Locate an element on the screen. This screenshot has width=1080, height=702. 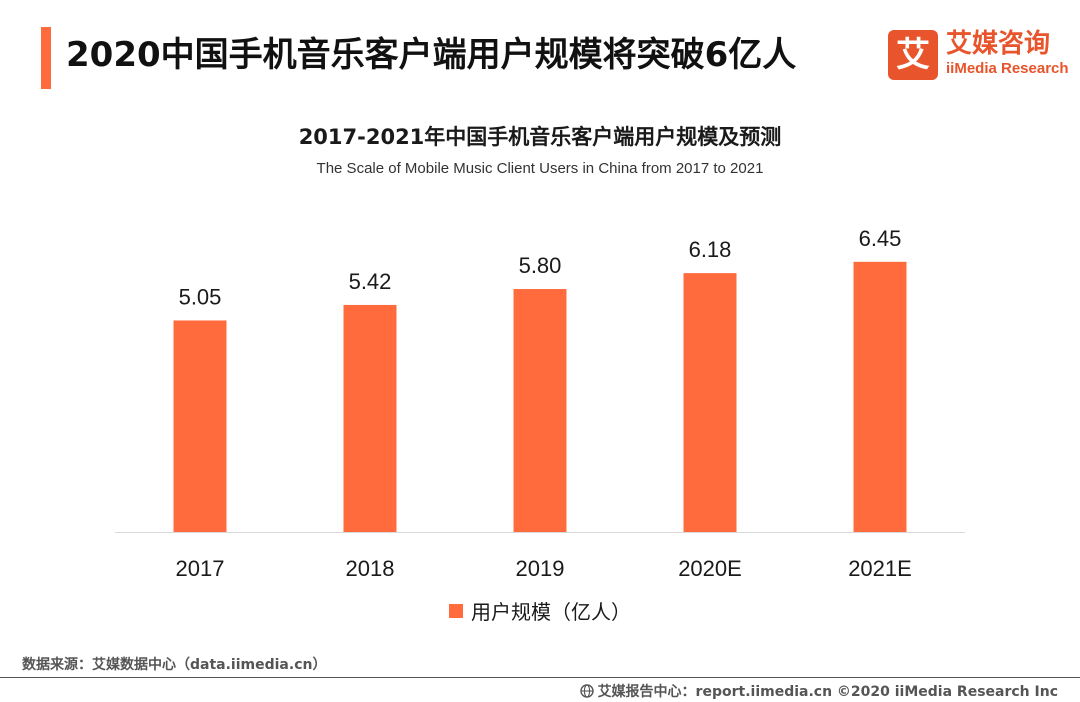
page-title: 2020中国手机音乐客户端用户规模将突破6亿人 is located at coordinates (431, 55).